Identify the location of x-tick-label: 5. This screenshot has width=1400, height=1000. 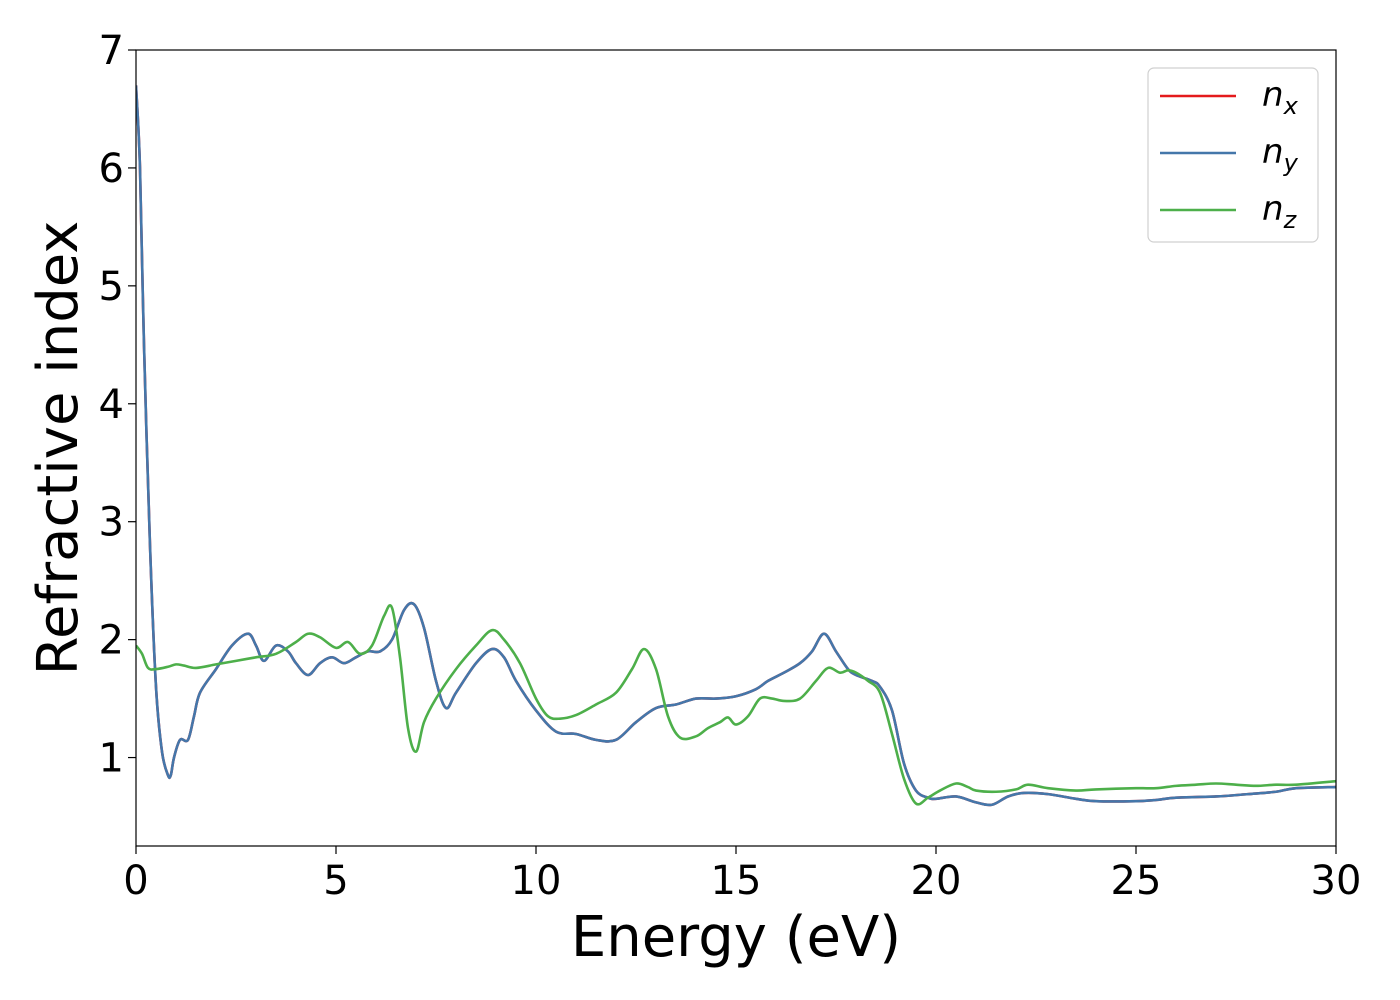
(335, 881).